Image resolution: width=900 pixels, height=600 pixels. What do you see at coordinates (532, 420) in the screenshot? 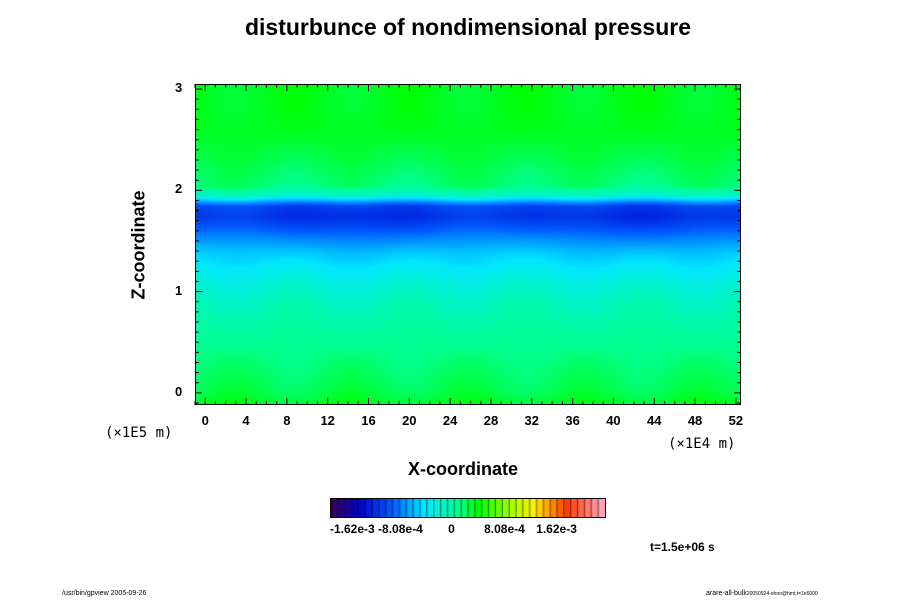
I see `x-tick-label: 32` at bounding box center [532, 420].